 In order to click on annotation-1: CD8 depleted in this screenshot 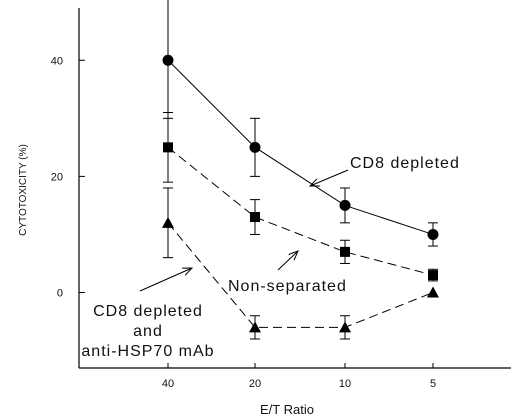, I will do `click(384, 171)`.